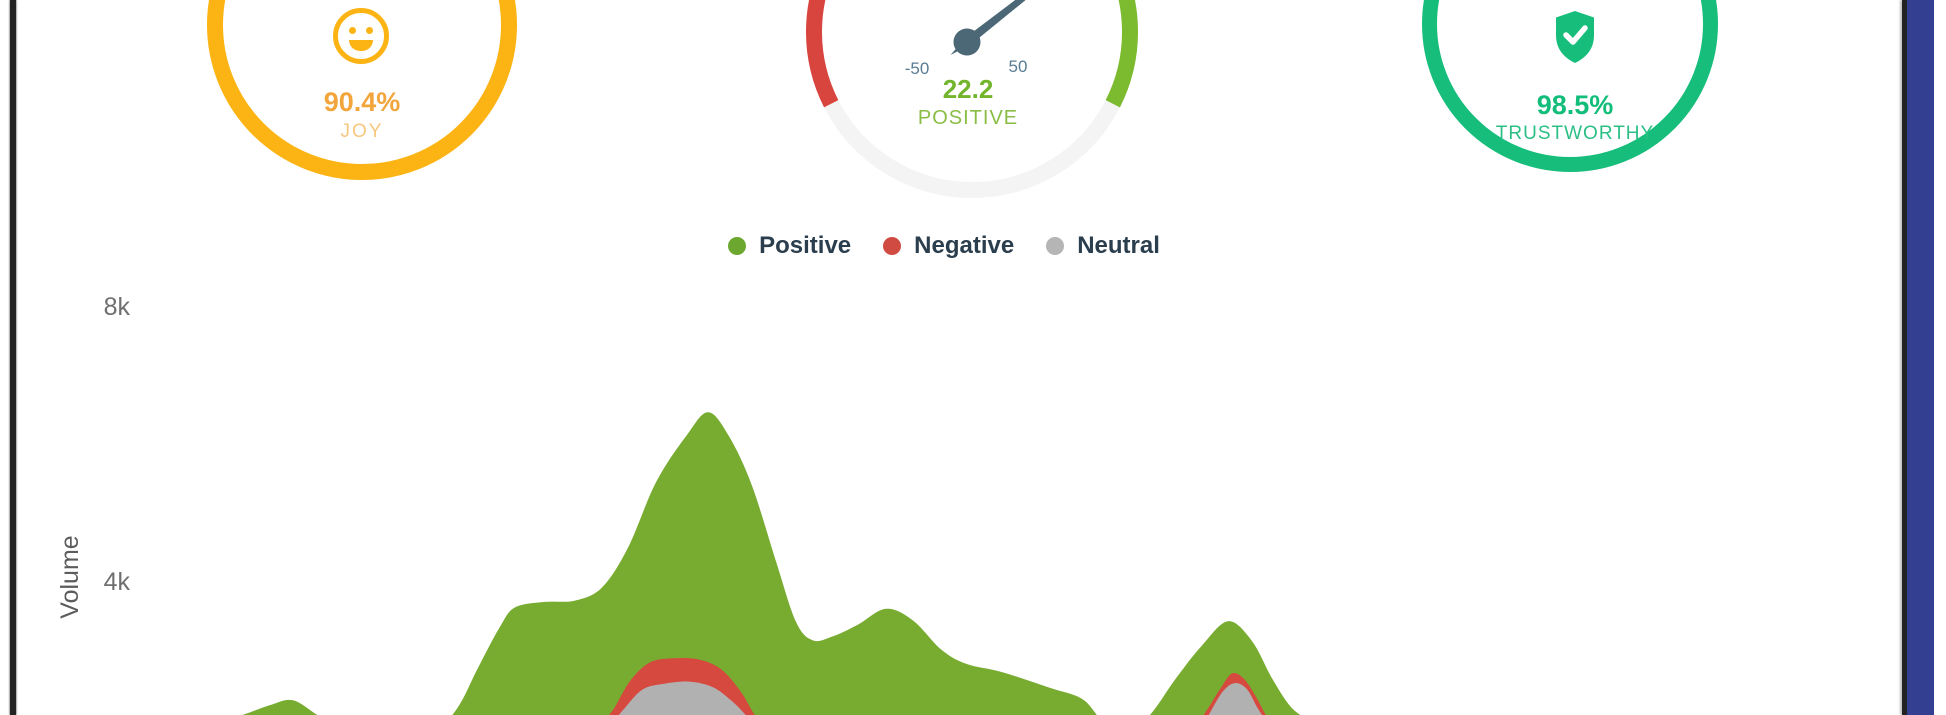 This screenshot has height=715, width=1946. I want to click on y-tick-4k: 4k, so click(116, 582).